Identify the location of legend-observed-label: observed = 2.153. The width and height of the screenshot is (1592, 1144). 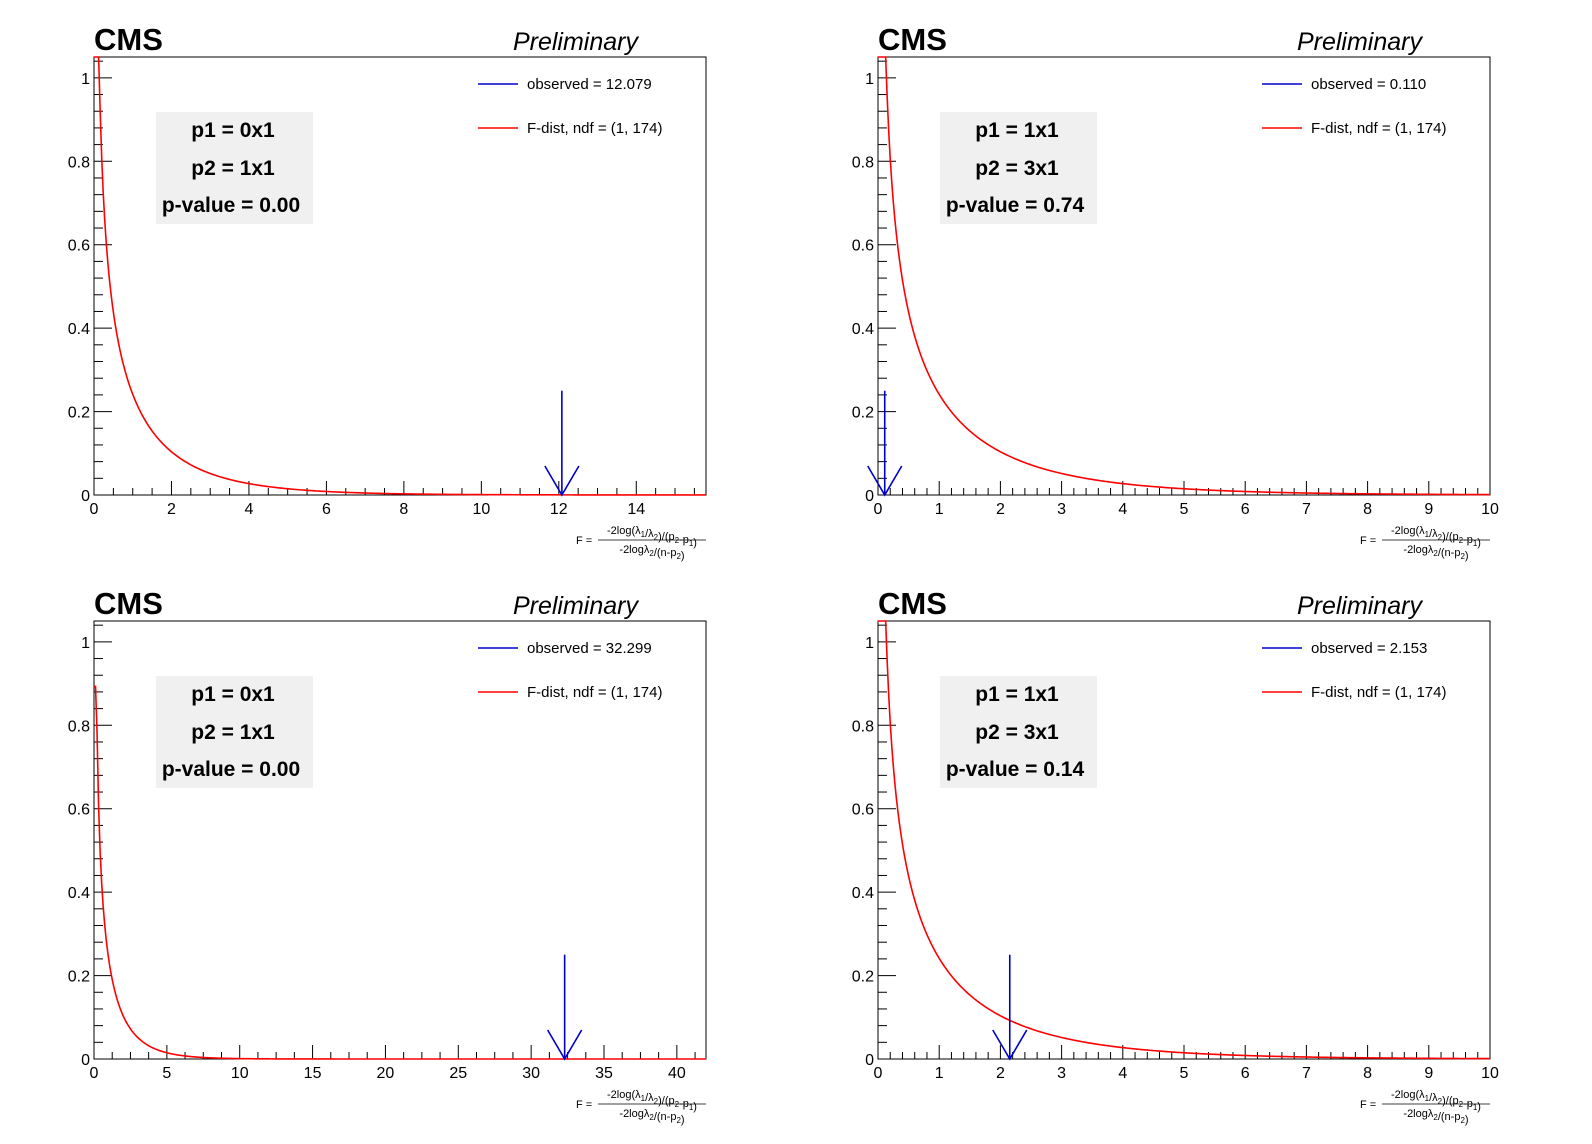
(1369, 648).